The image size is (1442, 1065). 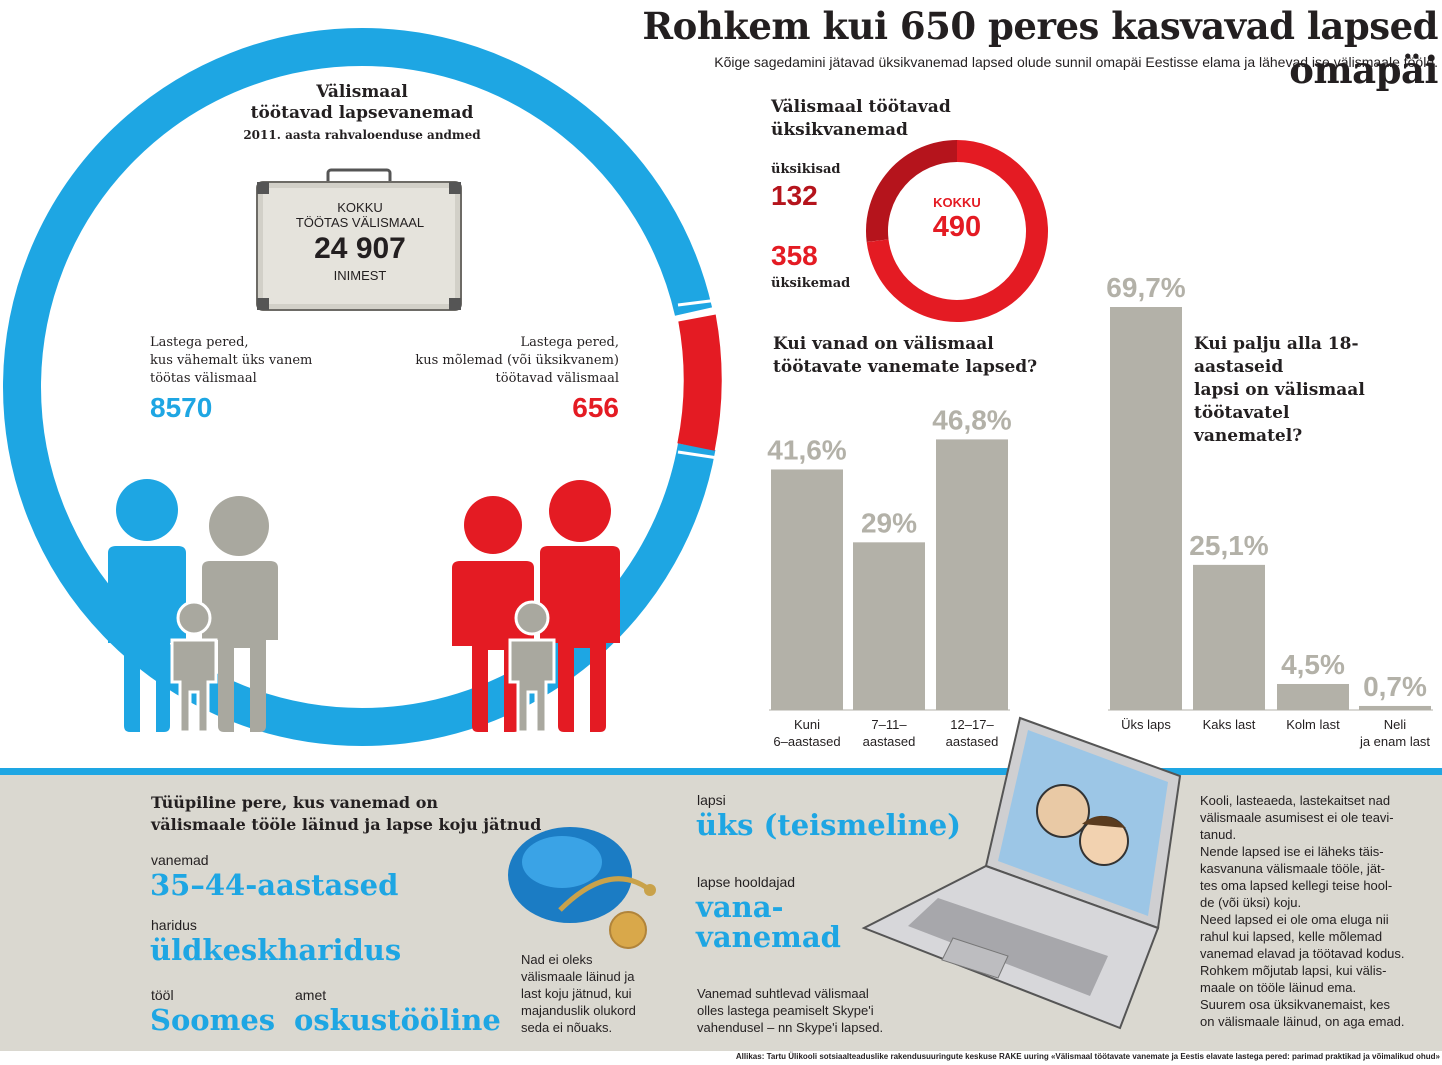 What do you see at coordinates (957, 202) in the screenshot?
I see `donut-center-label: KOKKU` at bounding box center [957, 202].